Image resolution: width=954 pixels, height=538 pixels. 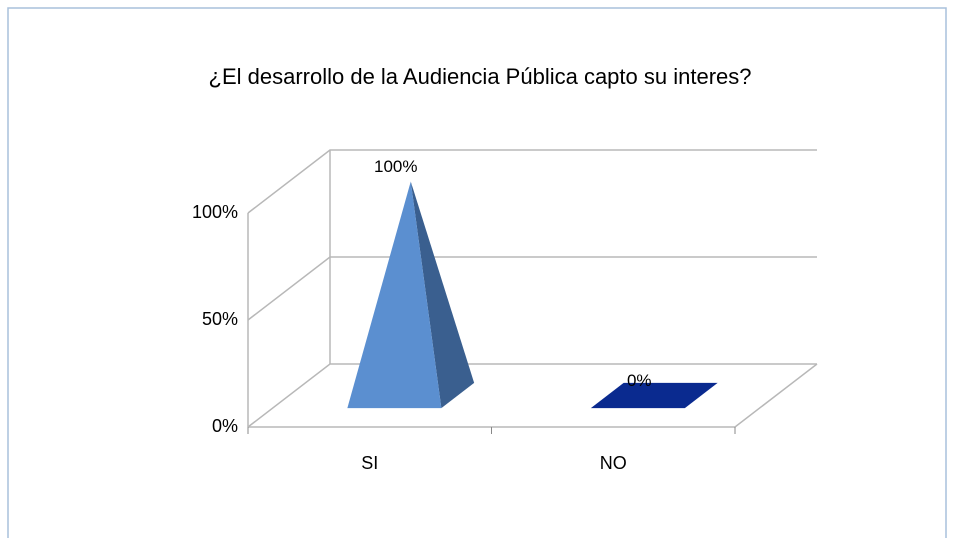 I want to click on data-label: 0%, so click(x=639, y=380).